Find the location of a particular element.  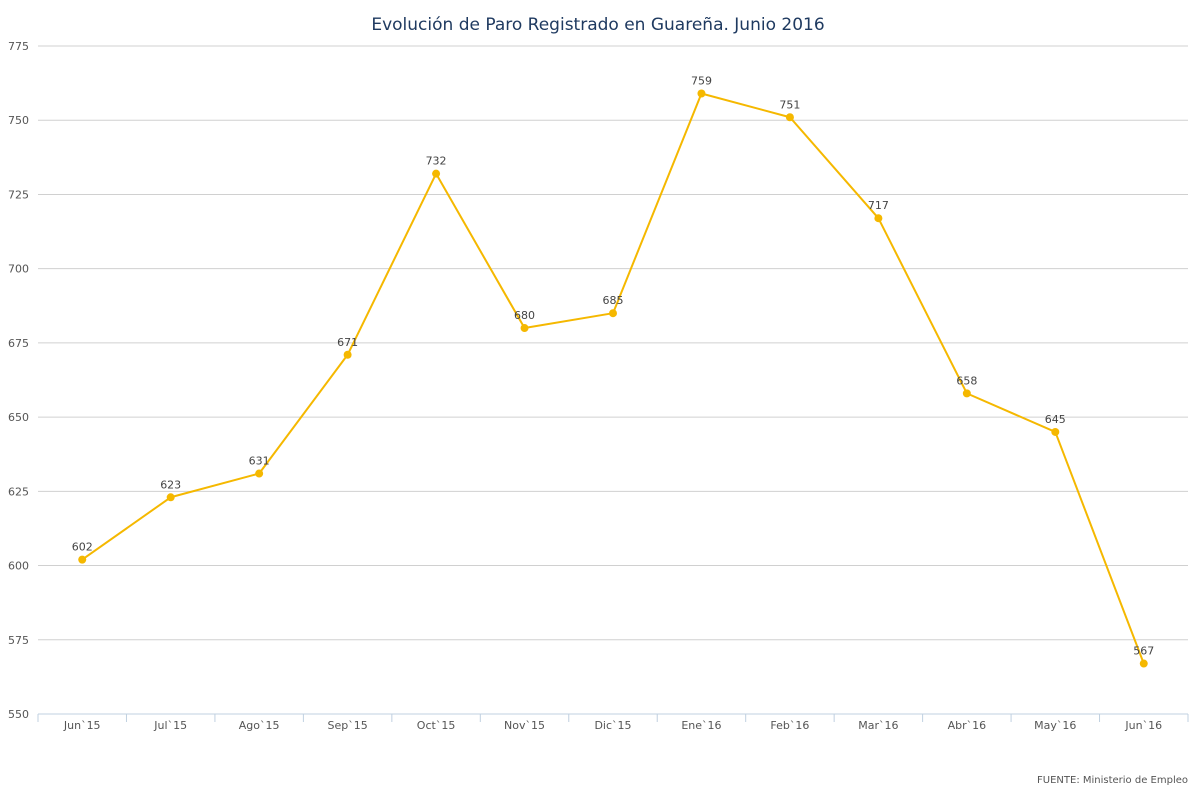

source-note: FUENTE: Ministerio de Empleo is located at coordinates (1112, 780).